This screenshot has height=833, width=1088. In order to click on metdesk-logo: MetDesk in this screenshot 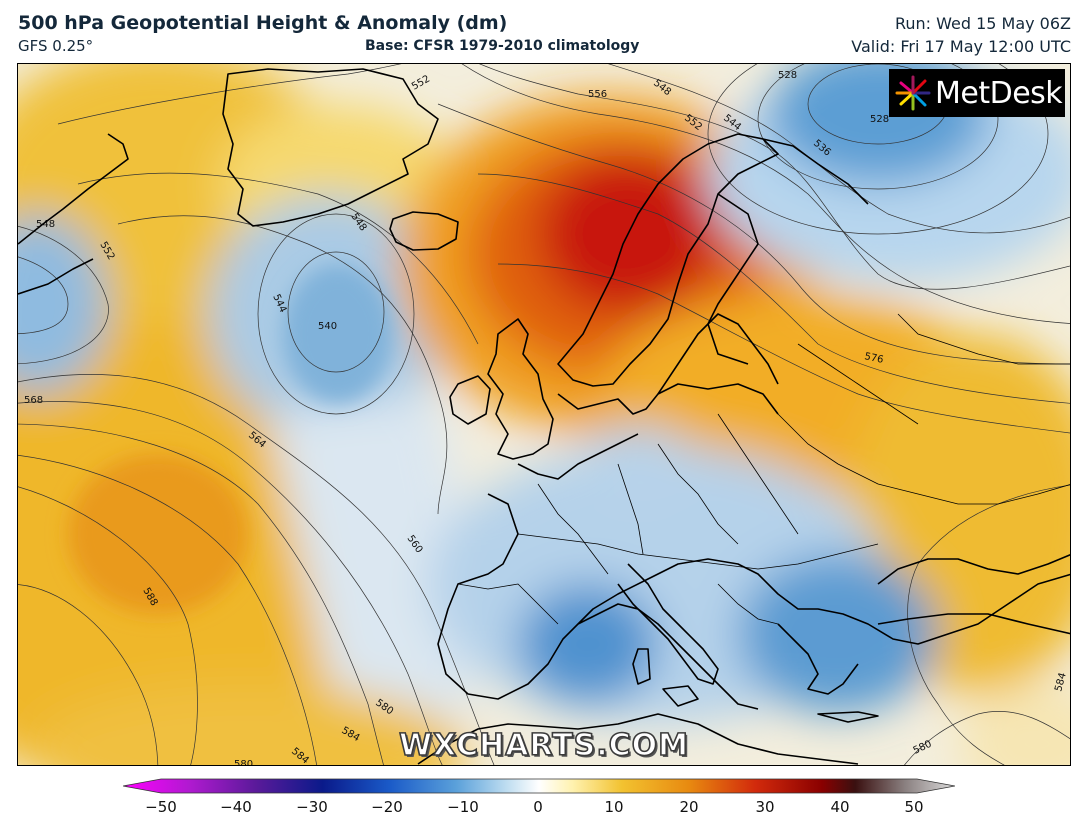, I will do `click(977, 93)`.